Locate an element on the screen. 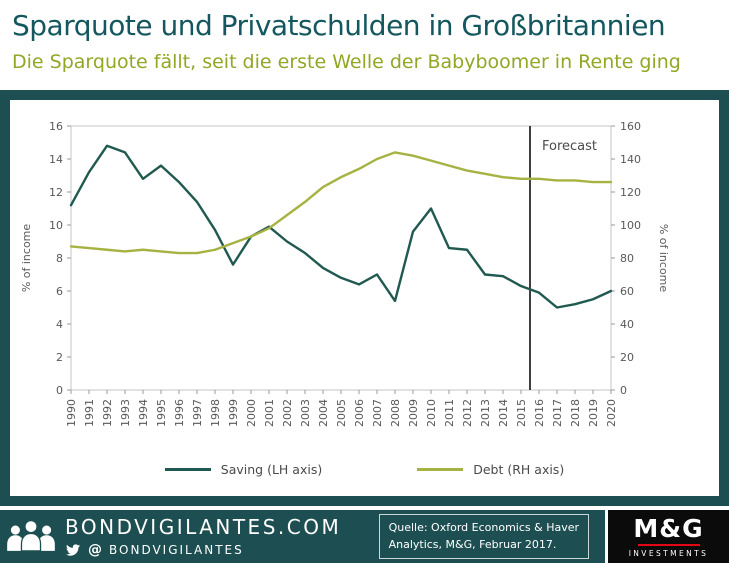 This screenshot has width=729, height=563. svg-text: 6 is located at coordinates (59, 291).